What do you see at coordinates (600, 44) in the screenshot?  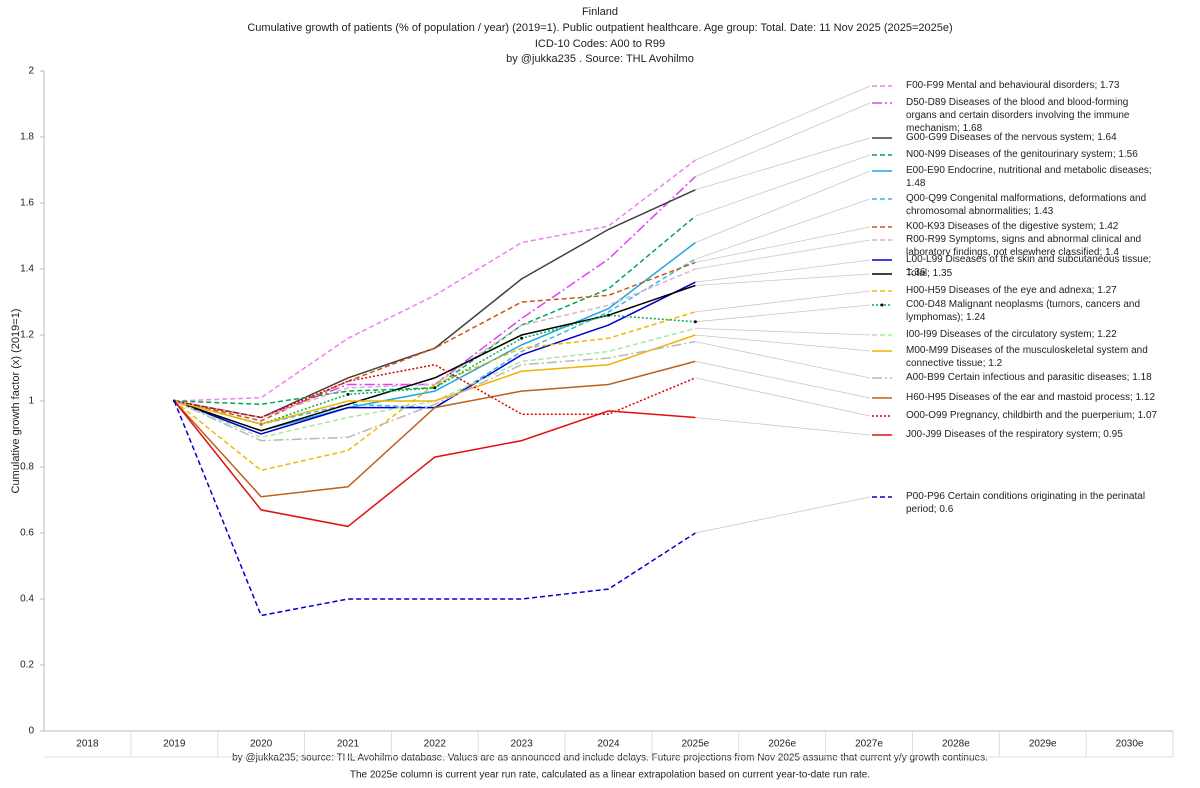 I see `chart-subtitle: ICD-10 Codes: A00 to R99` at bounding box center [600, 44].